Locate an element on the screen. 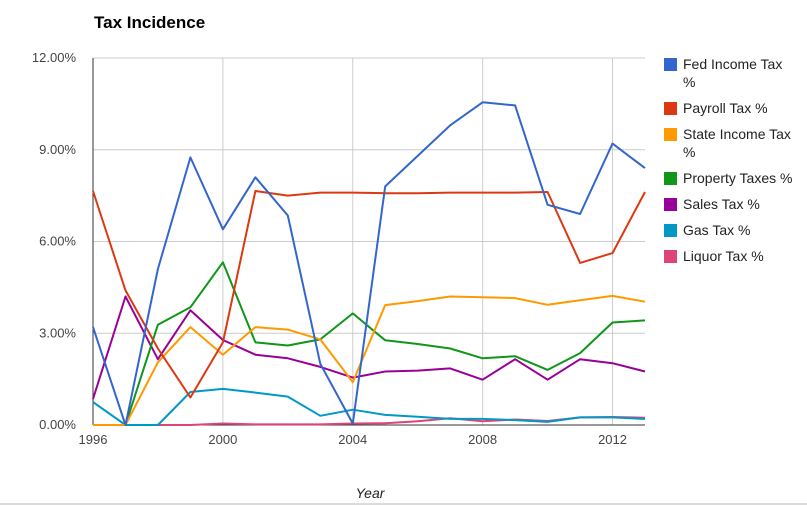  legend-entry: State Income Tax% is located at coordinates (727, 143).